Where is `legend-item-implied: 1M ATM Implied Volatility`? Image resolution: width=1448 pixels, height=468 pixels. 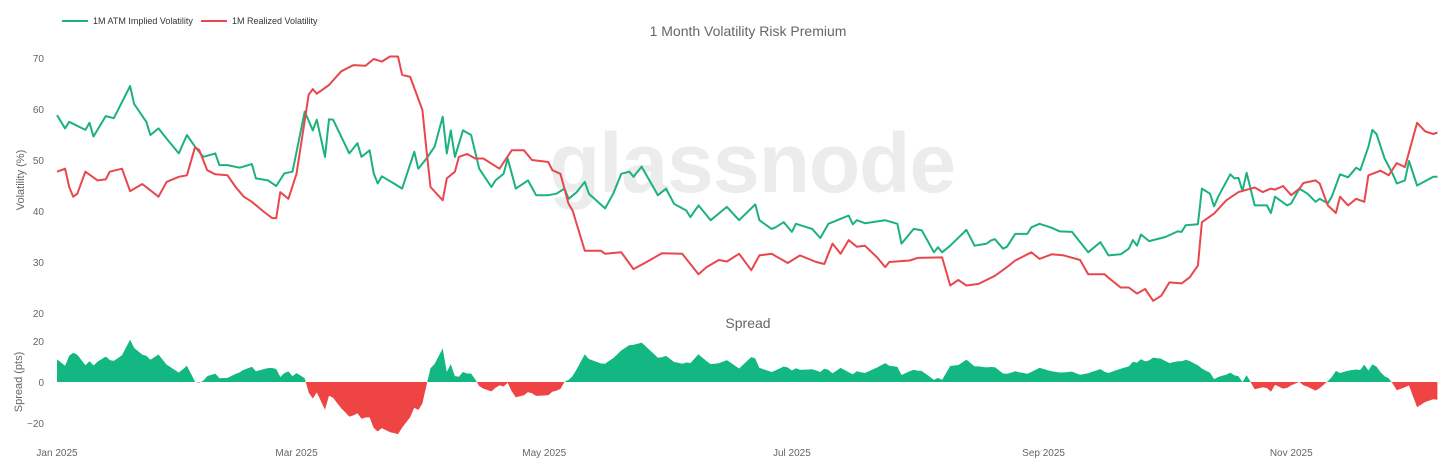
legend-item-implied: 1M ATM Implied Volatility is located at coordinates (127, 21).